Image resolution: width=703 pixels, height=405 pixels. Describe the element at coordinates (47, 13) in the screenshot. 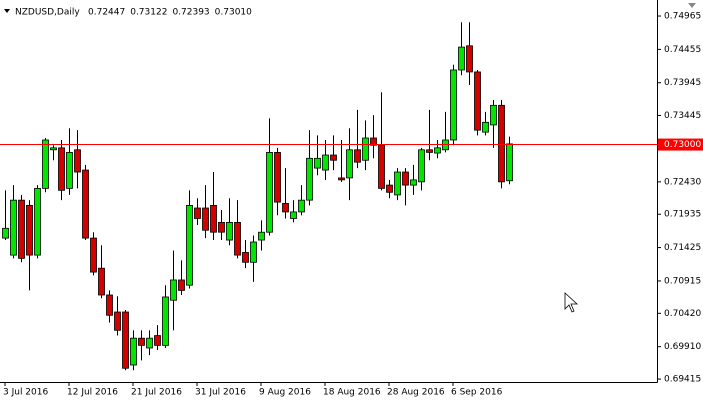

I see `chart-title: NZDUSD,Daily` at that location.